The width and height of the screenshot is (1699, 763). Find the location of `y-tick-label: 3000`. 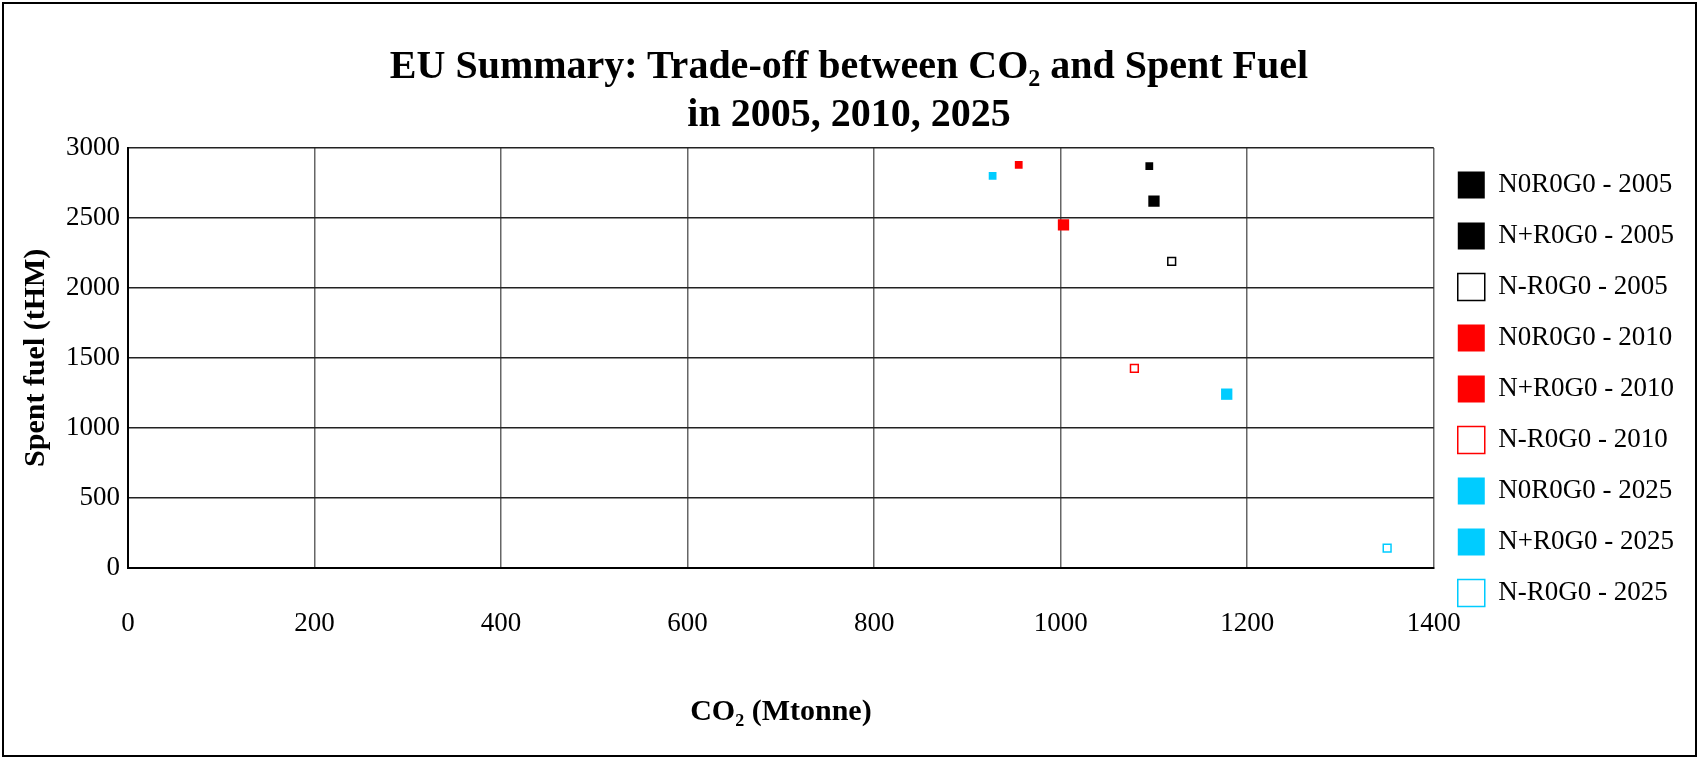

y-tick-label: 3000 is located at coordinates (93, 146).